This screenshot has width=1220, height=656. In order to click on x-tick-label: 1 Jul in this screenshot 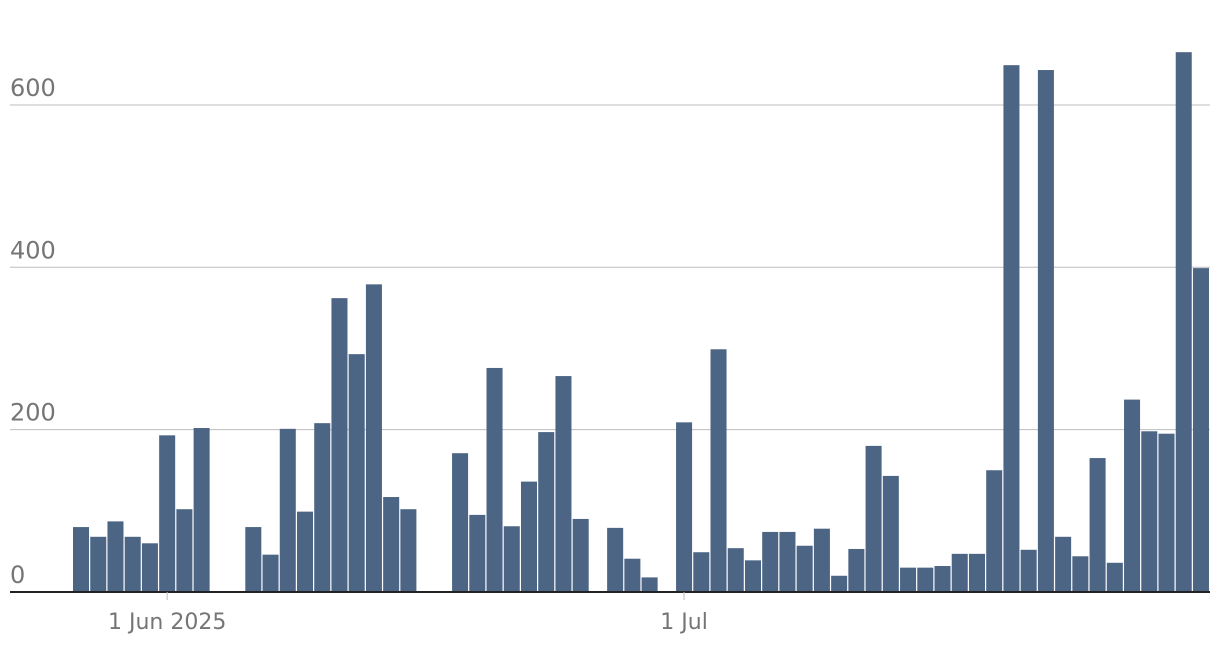, I will do `click(684, 622)`.